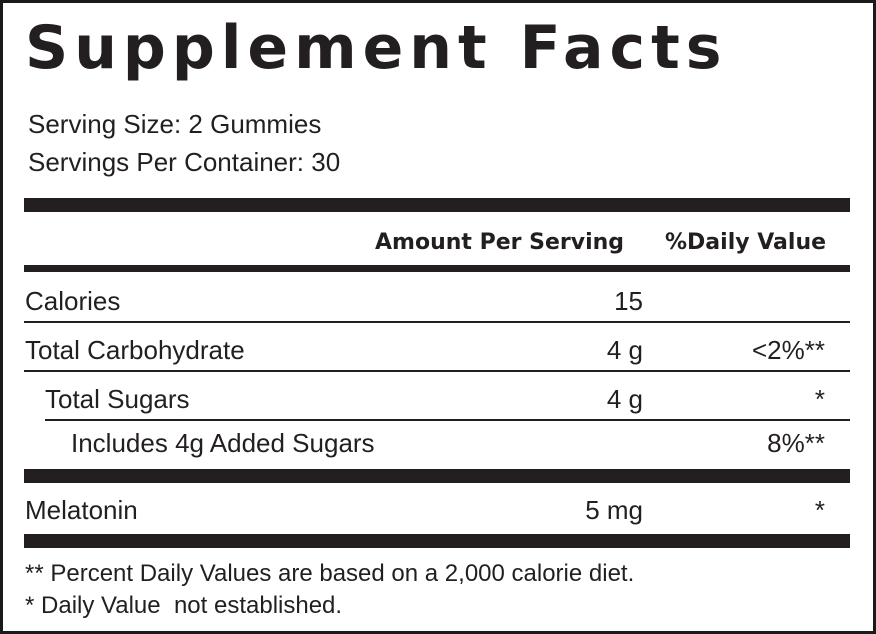 The width and height of the screenshot is (876, 634). Describe the element at coordinates (437, 268) in the screenshot. I see `header-divider` at that location.